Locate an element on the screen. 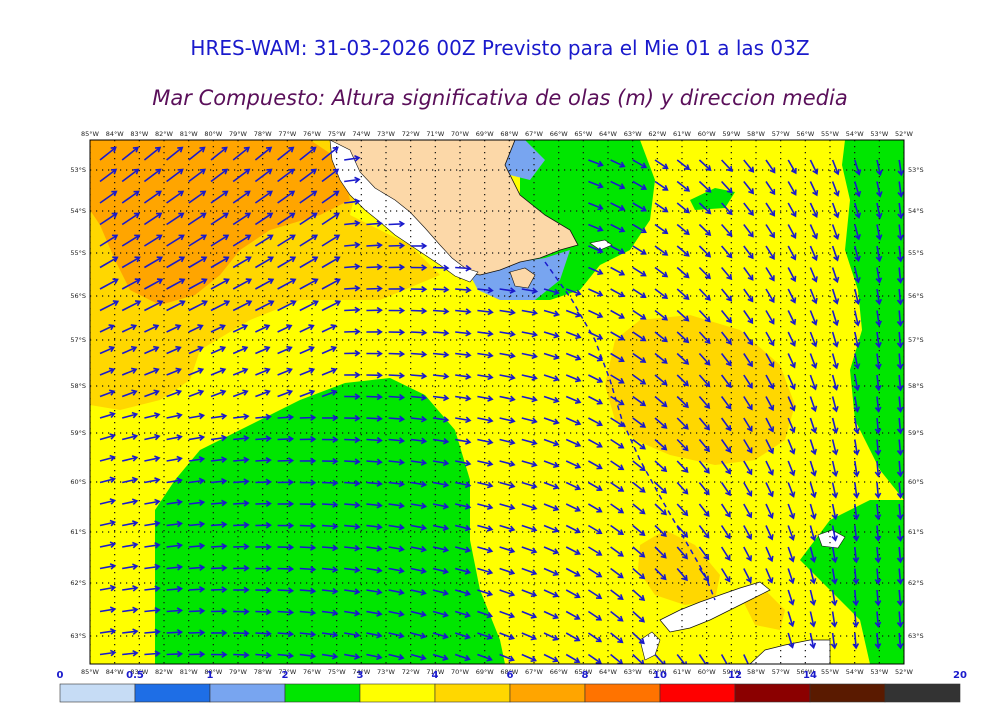 The image size is (1000, 707). field-2-3m-sw is located at coordinates (330, 521).